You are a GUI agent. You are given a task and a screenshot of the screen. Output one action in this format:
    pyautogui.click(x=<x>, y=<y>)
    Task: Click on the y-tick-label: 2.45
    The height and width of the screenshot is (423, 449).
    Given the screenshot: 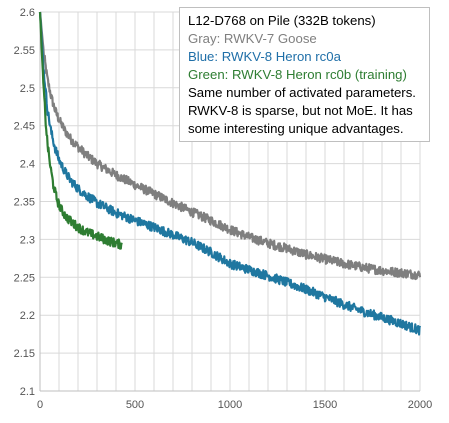 What is the action you would take?
    pyautogui.click(x=24, y=127)
    